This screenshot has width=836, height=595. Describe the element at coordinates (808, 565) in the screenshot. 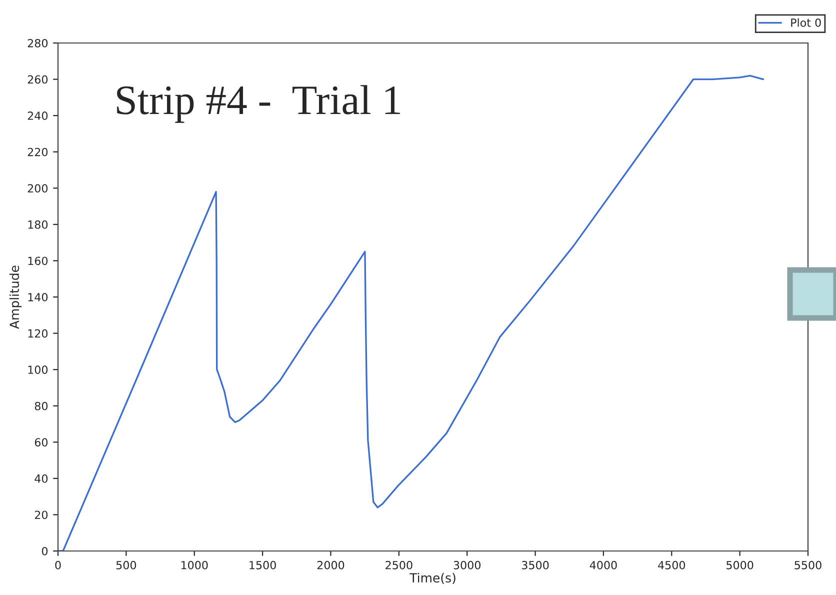

I see `x-tick-label: 5500` at that location.